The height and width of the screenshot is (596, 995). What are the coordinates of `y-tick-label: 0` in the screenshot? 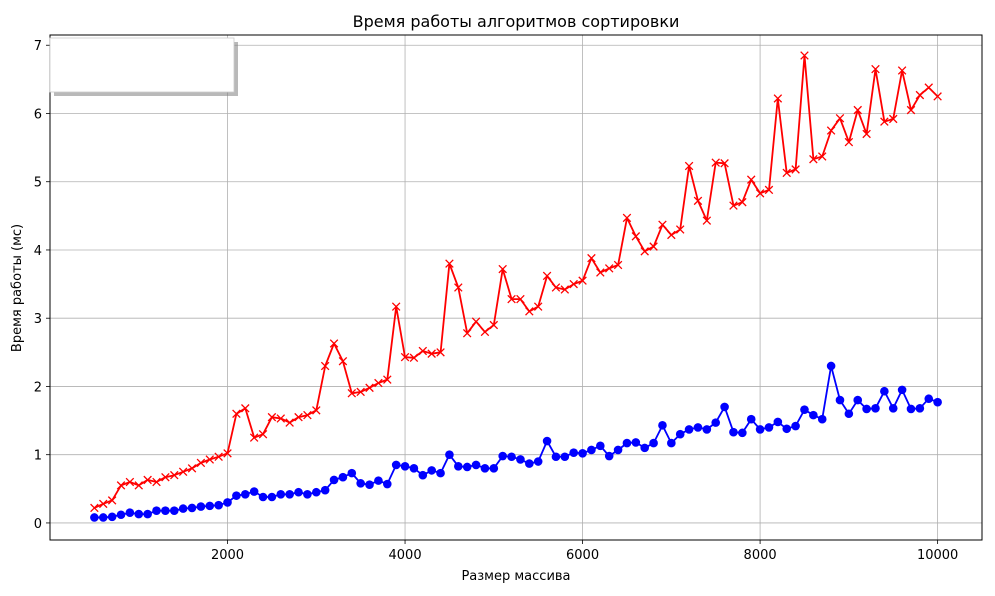 It's located at (38, 524).